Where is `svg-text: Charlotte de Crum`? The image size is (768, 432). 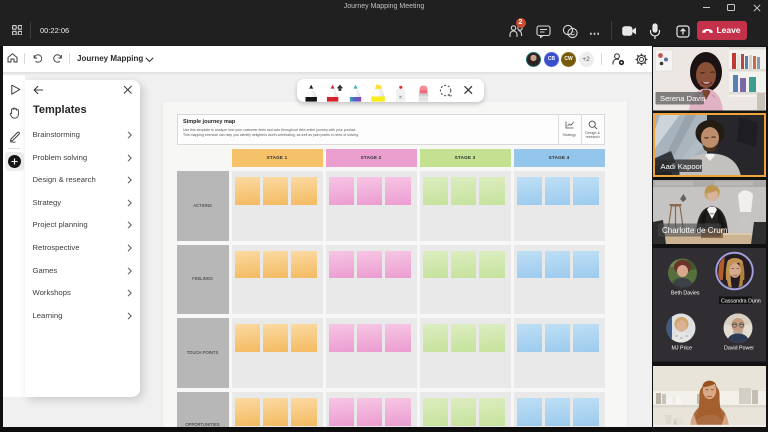
svg-text: Charlotte de Crum is located at coordinates (695, 230).